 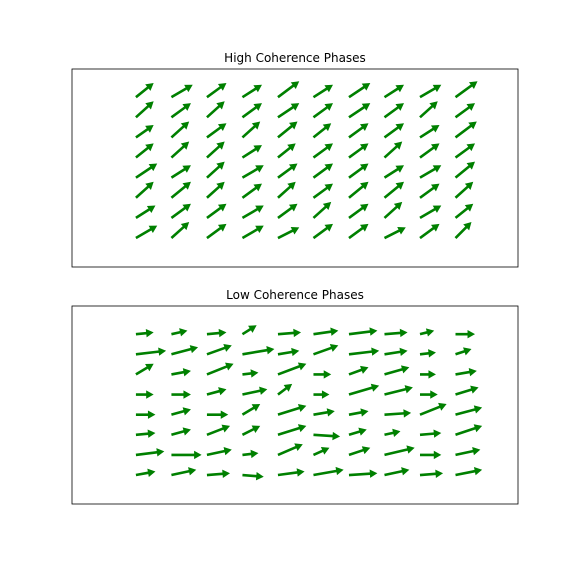 I want to click on chart-title: High Coherence Phases, so click(x=295, y=58).